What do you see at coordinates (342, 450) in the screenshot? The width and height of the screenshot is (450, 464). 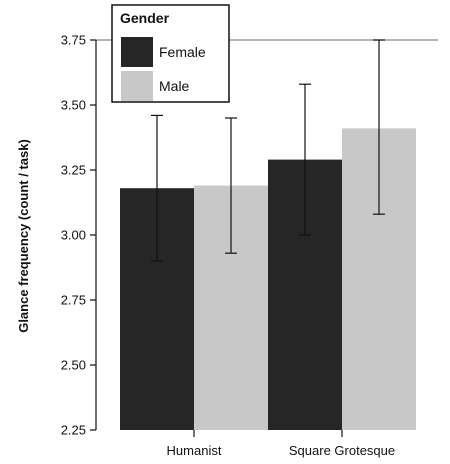 I see `x-tick-label: Square Grotesque` at bounding box center [342, 450].